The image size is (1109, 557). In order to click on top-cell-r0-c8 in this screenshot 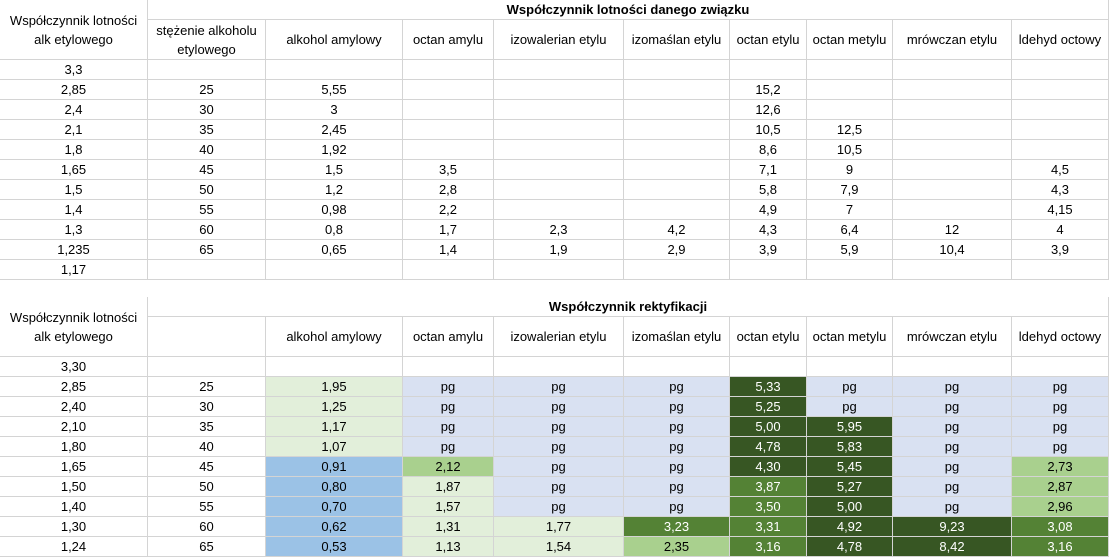, I will do `click(952, 70)`.